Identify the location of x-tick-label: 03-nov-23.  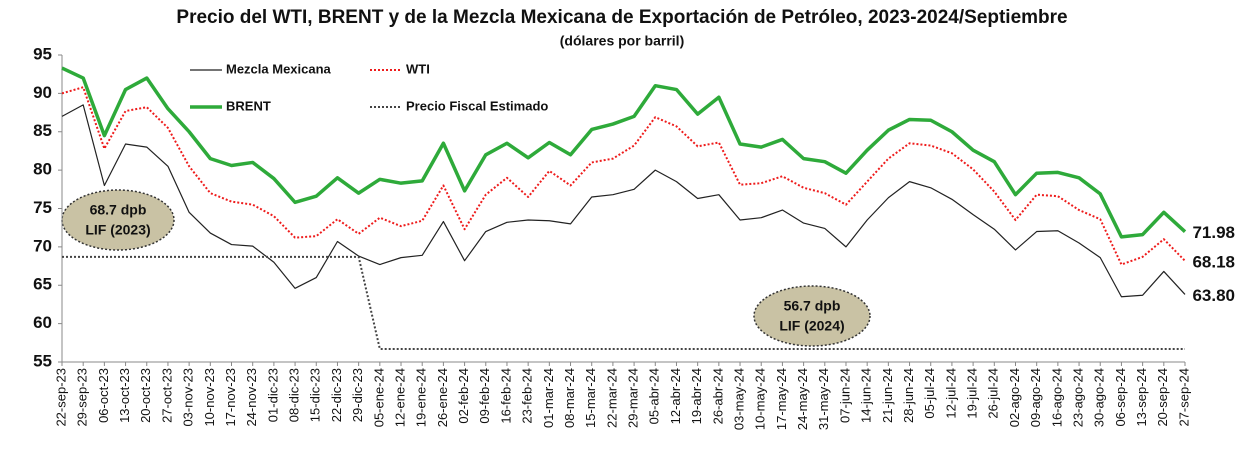
(188, 397).